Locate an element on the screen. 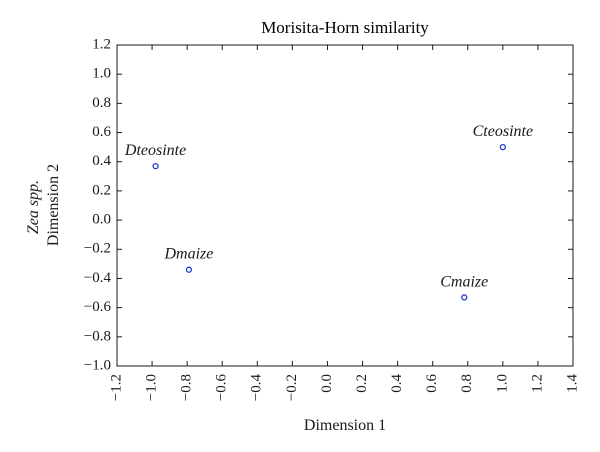 This screenshot has height=452, width=600. chart-title: Morisita-Horn similarity is located at coordinates (345, 27).